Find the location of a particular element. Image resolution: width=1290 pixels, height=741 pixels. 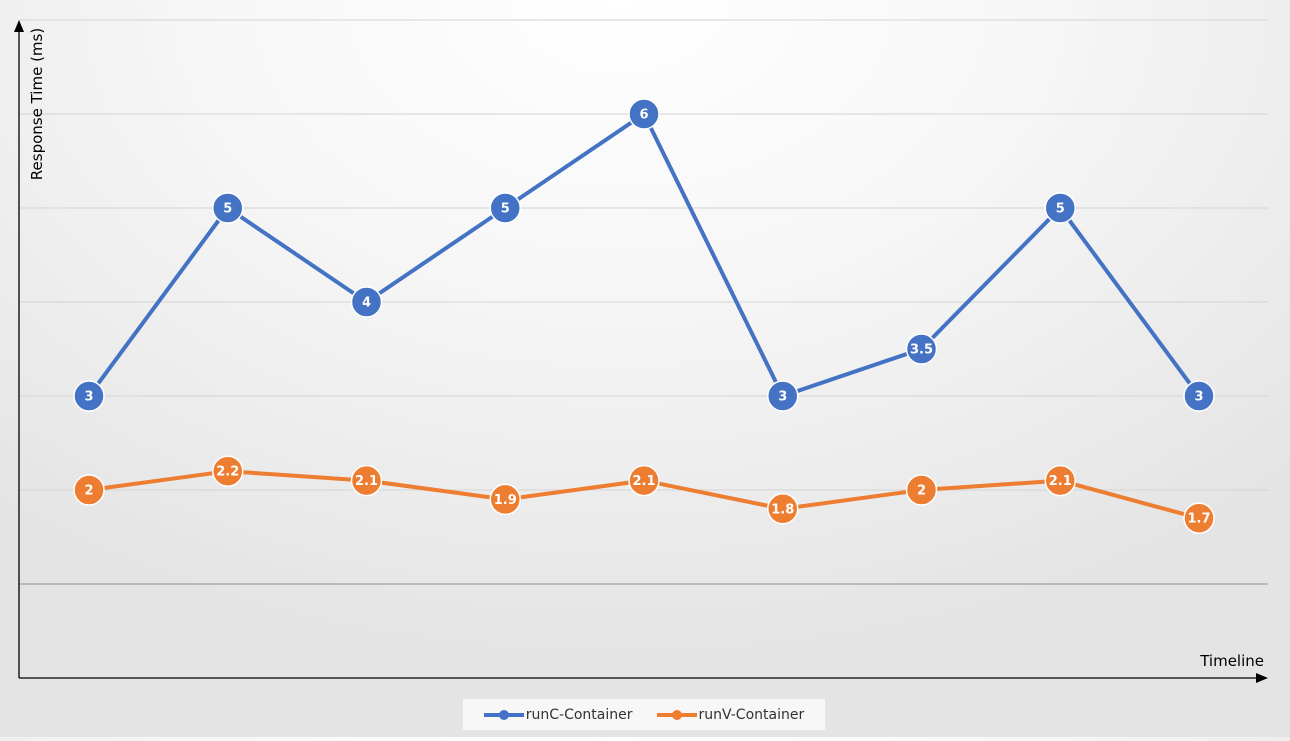

legend-swatch-runc is located at coordinates (503, 714).